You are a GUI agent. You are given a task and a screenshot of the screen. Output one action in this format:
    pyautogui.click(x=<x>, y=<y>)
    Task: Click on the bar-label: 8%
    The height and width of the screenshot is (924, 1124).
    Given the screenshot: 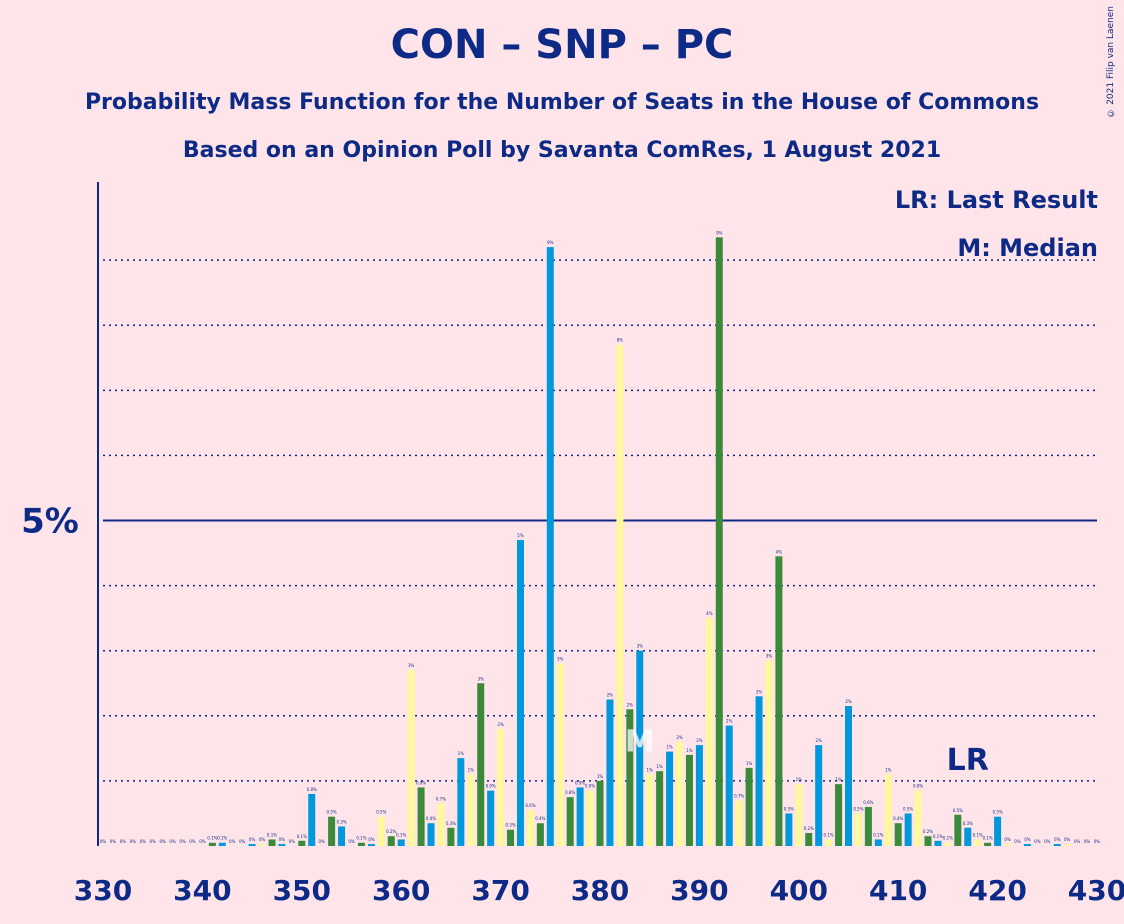 What is the action you would take?
    pyautogui.click(x=620, y=340)
    